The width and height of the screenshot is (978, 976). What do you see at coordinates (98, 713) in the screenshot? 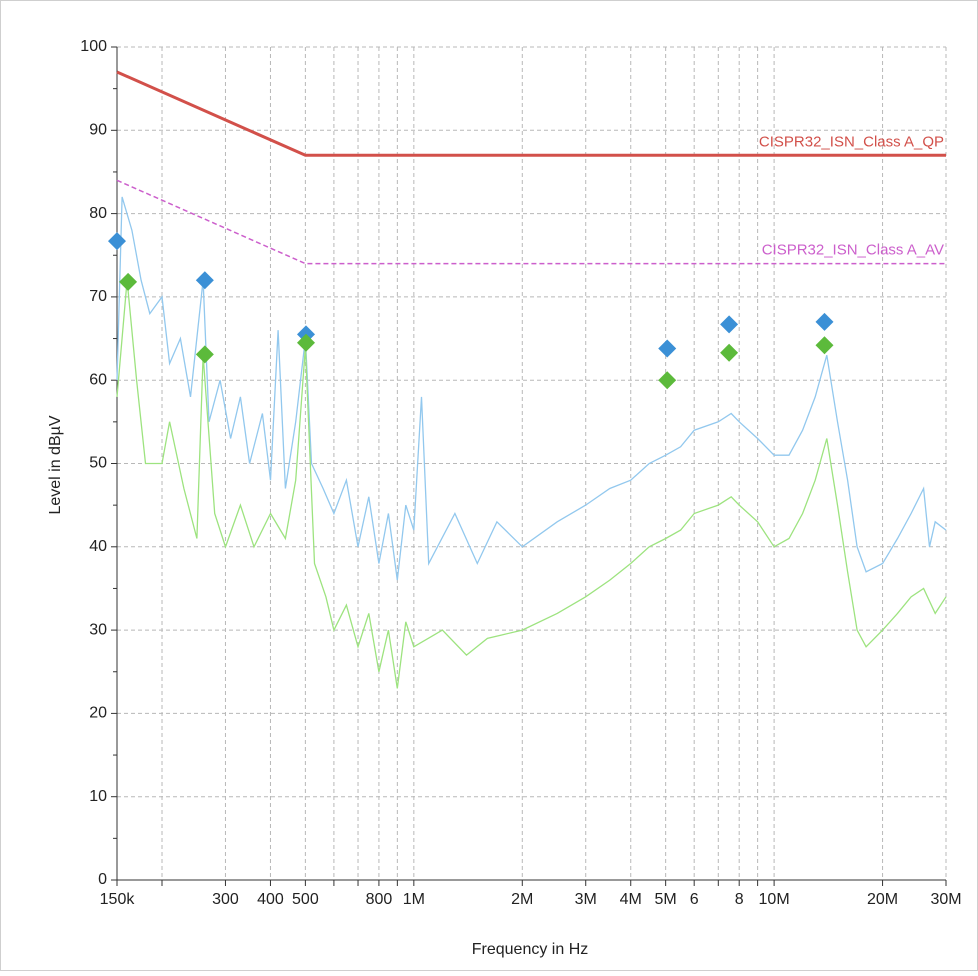
I see `y-tick-label: 20` at bounding box center [98, 713].